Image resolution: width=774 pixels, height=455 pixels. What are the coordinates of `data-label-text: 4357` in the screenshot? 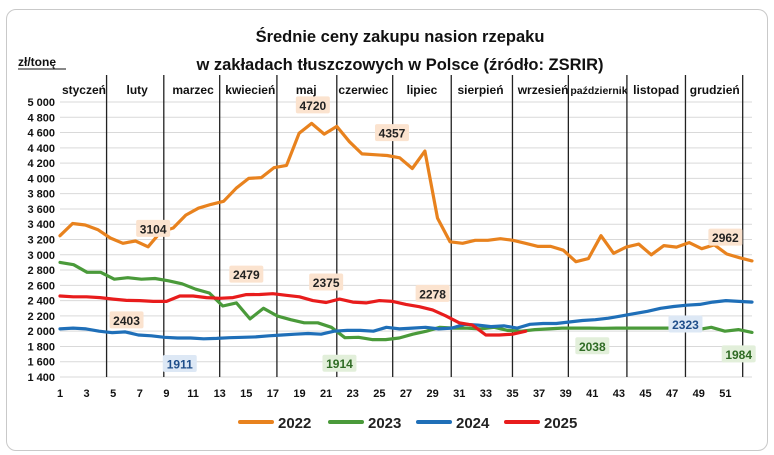 It's located at (392, 134).